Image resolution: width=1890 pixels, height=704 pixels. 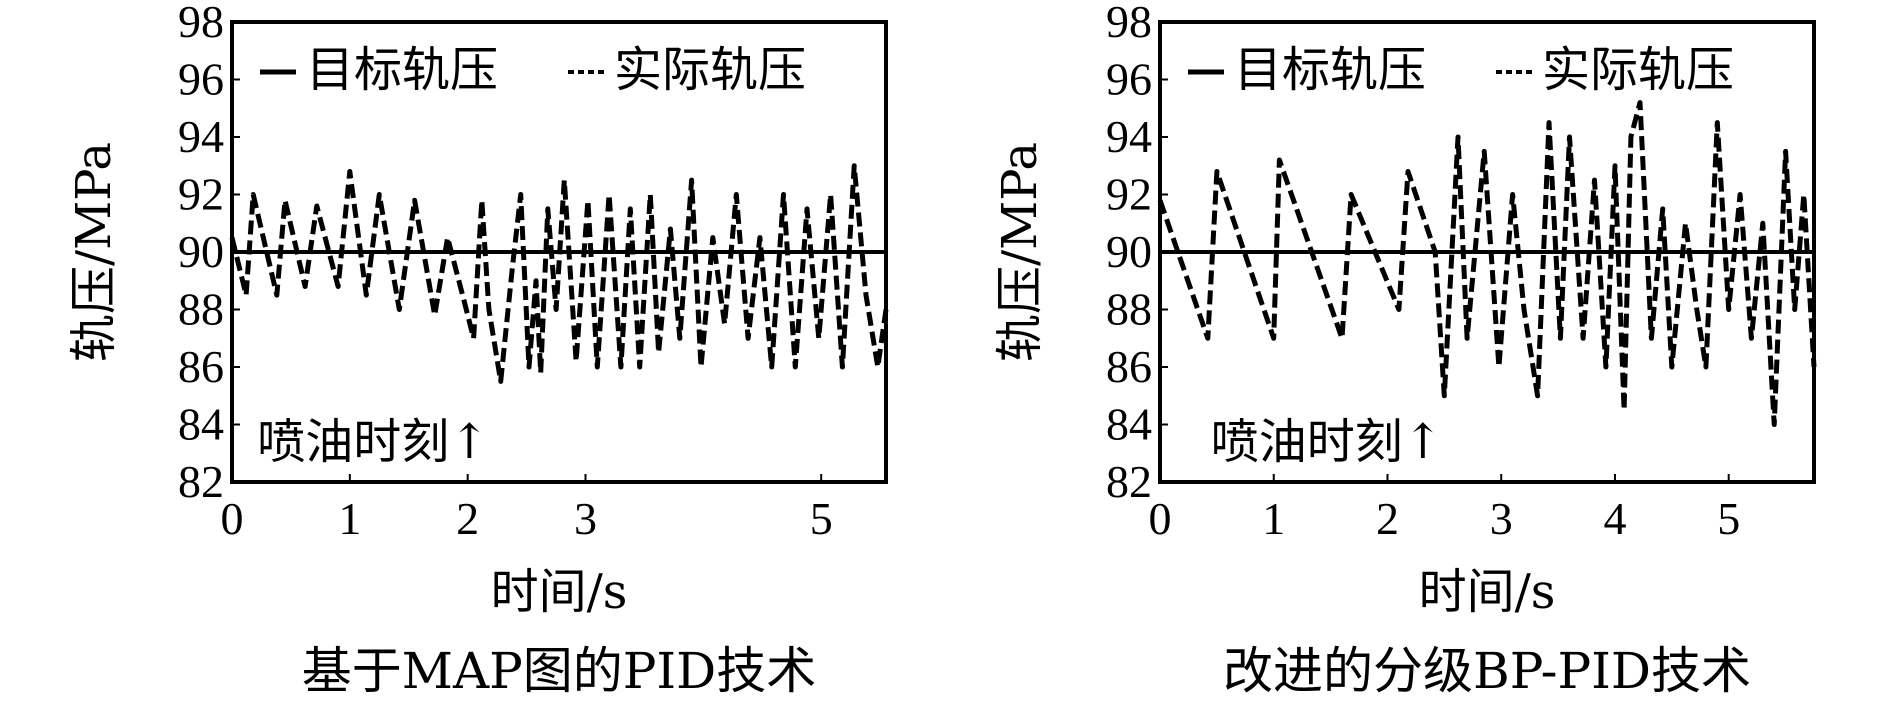 I want to click on x-tick-label: 4, so click(x=1614, y=518).